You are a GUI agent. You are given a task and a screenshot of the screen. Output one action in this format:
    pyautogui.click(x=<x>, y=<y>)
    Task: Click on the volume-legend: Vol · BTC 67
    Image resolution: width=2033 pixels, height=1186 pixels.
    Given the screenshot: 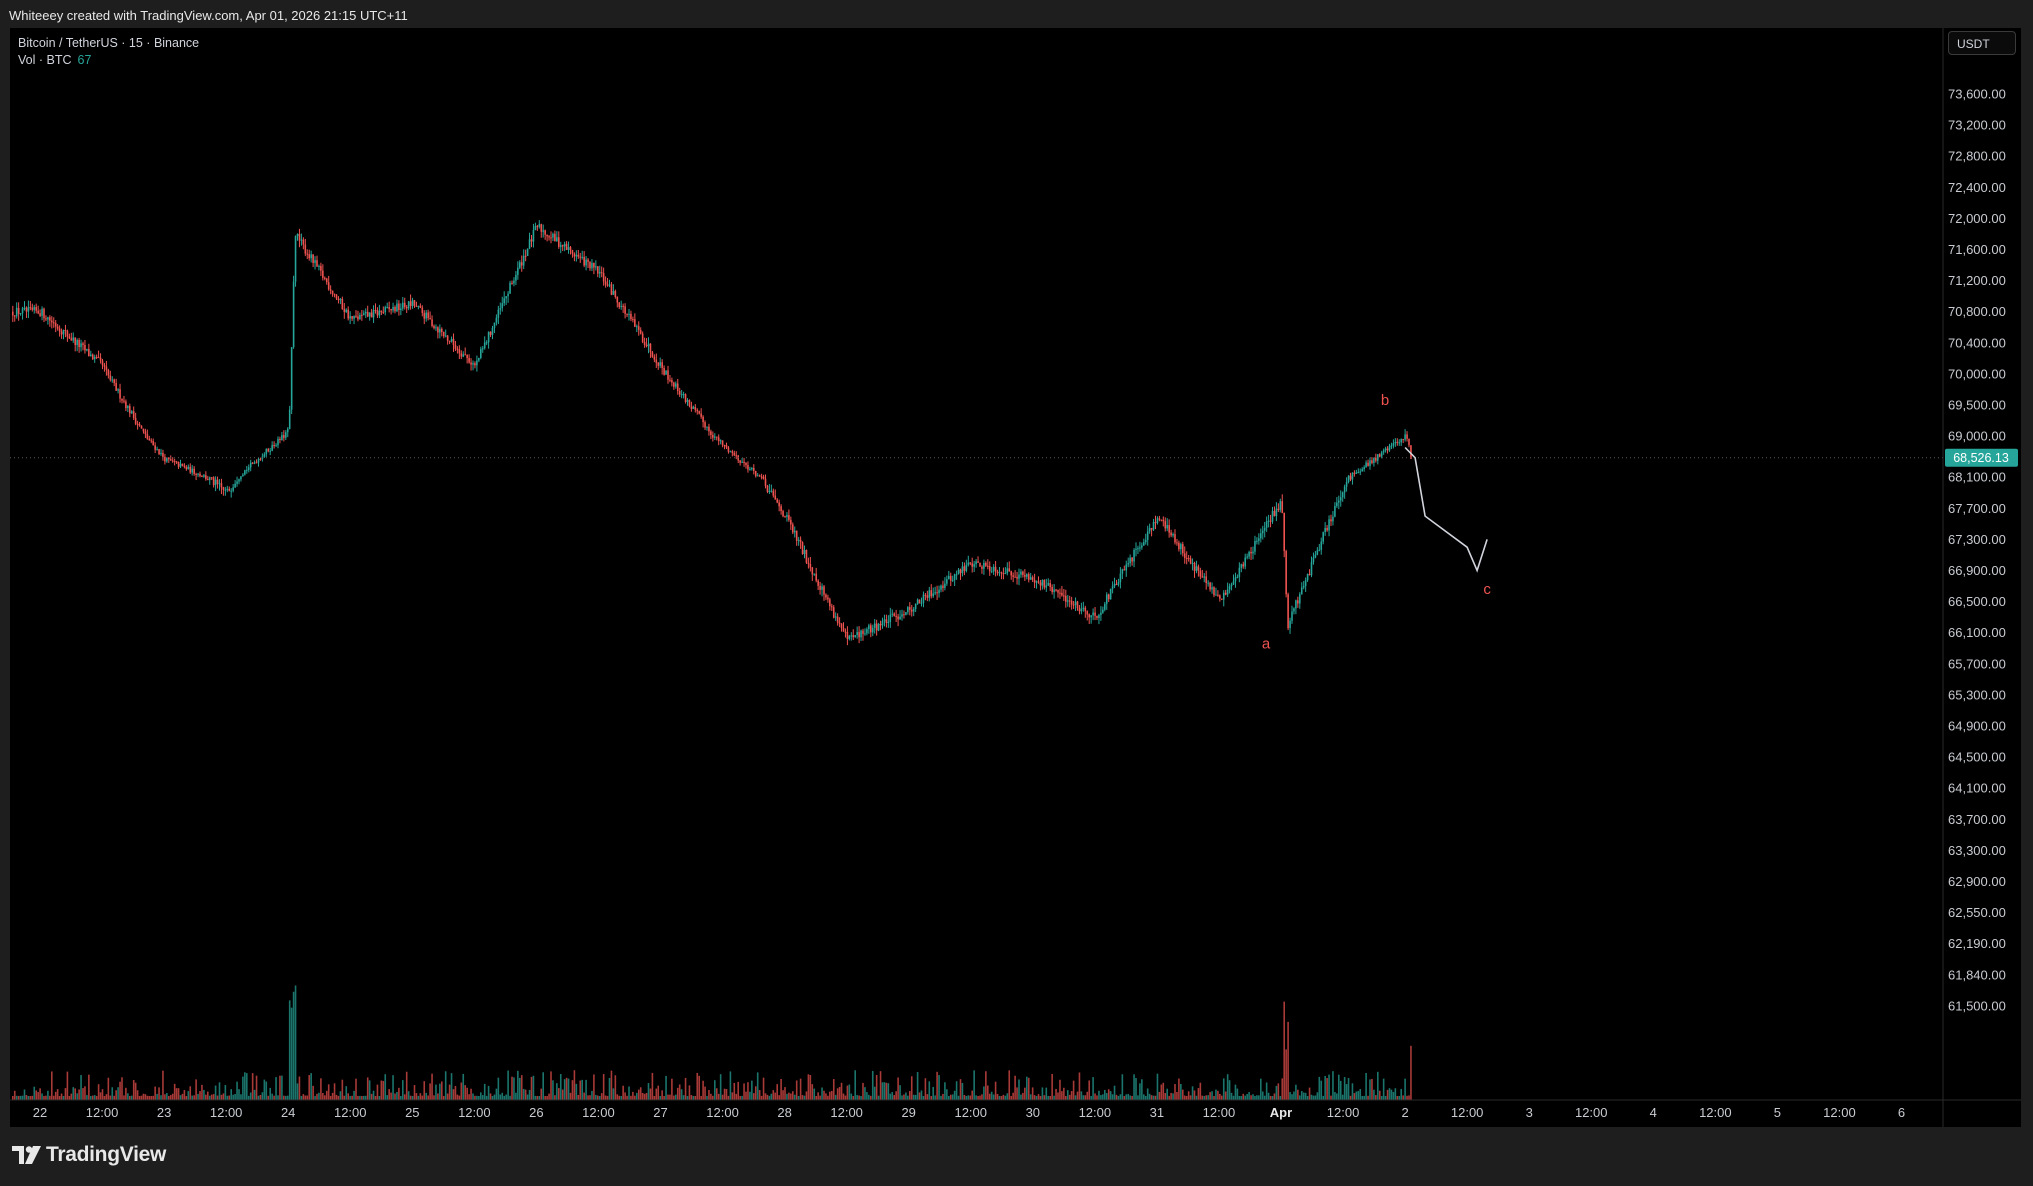 What is the action you would take?
    pyautogui.click(x=108, y=60)
    